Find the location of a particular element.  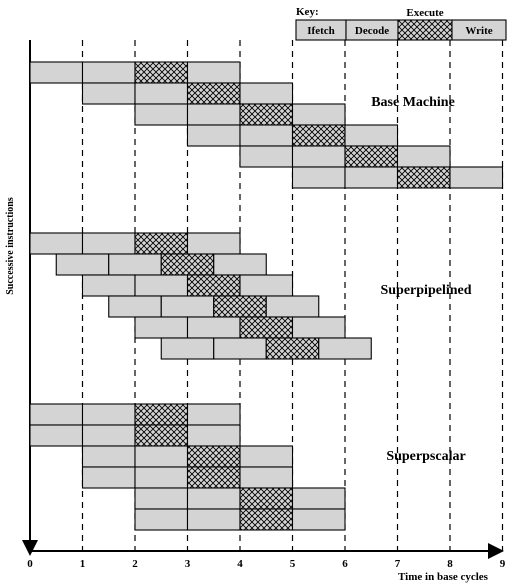

y-axis-title: Successive instructions is located at coordinates (10, 246).